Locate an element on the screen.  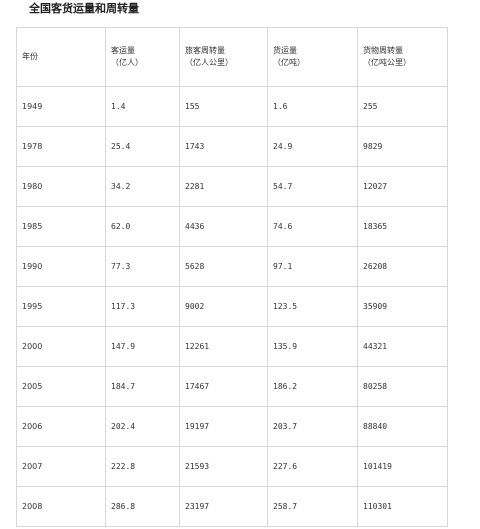
table-row: 1995 117.3 9002 123.5 35909 is located at coordinates (232, 306).